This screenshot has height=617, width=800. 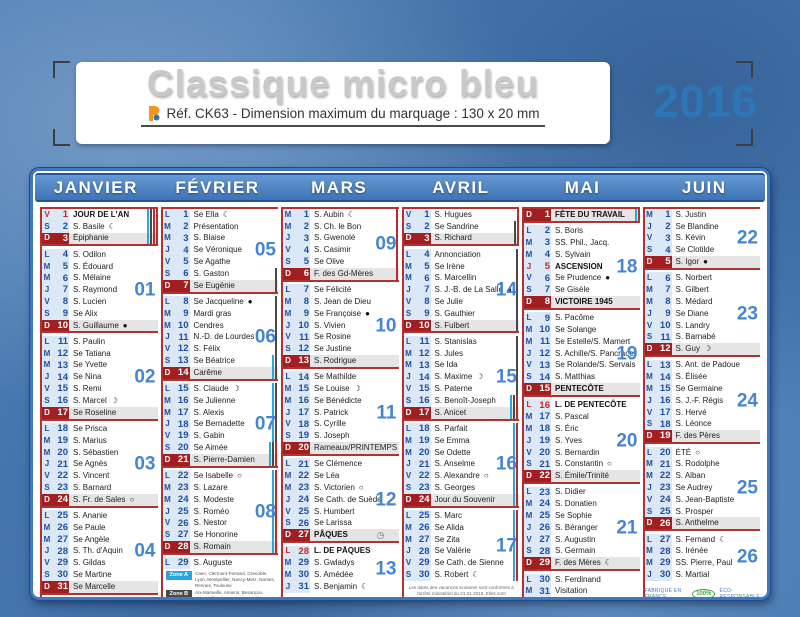 I want to click on day-row: M 12 S. Jules, so click(x=461, y=353).